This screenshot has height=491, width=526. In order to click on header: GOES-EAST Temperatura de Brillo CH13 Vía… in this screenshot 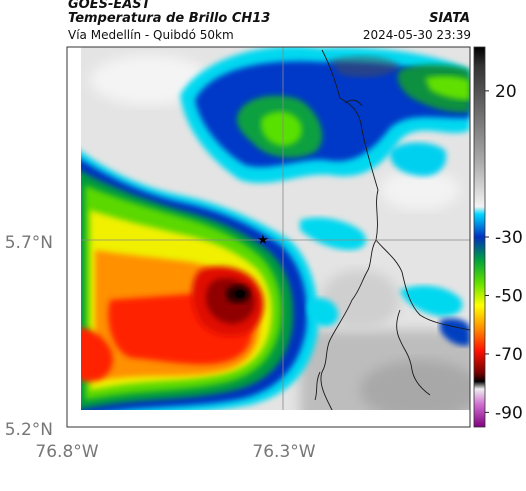, I will do `click(263, 23)`.